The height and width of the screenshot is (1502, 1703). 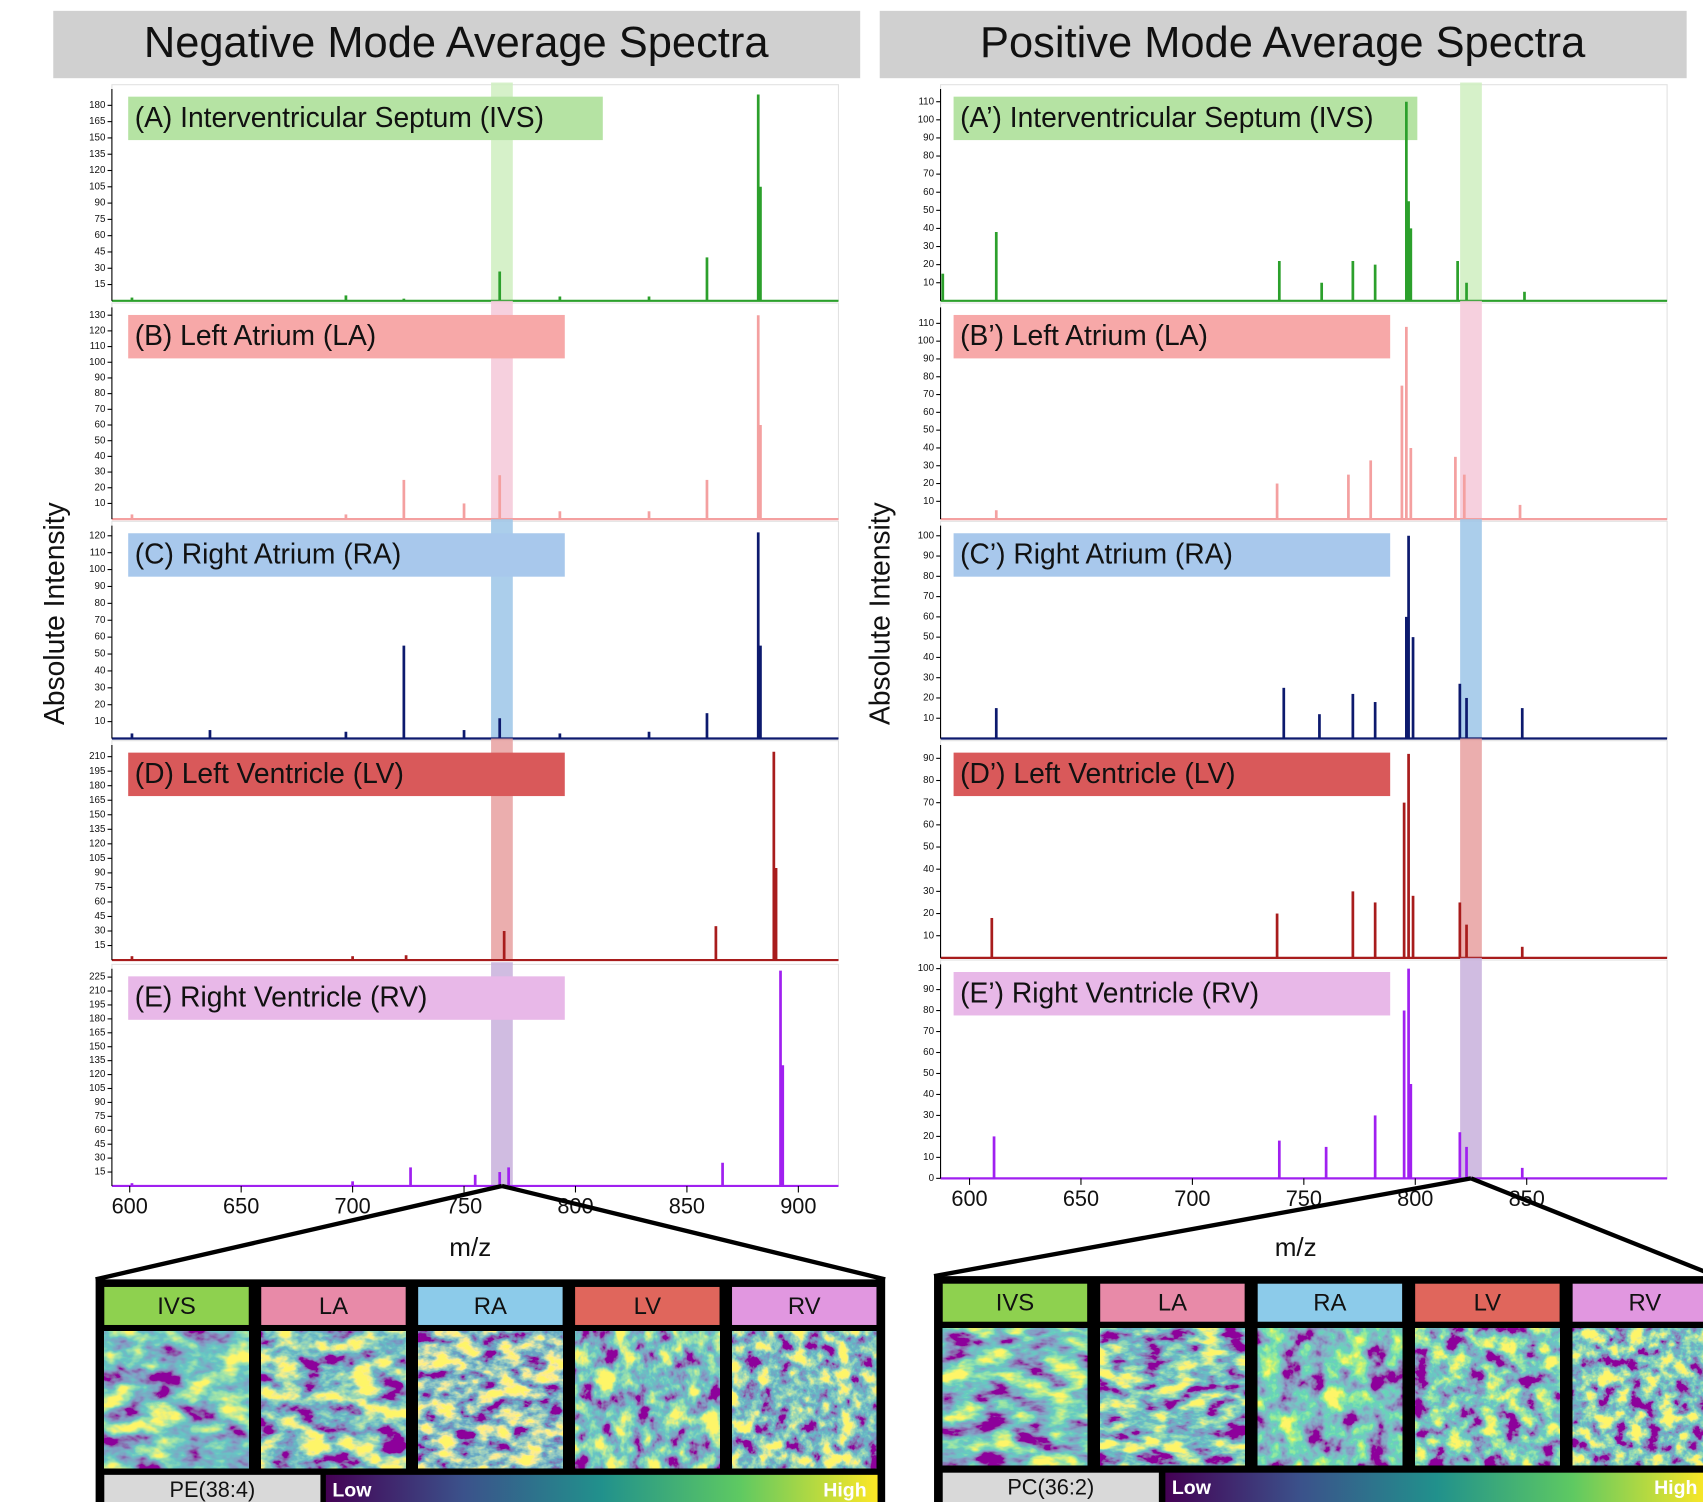 I want to click on y-tick-label: 45, so click(x=100, y=252).